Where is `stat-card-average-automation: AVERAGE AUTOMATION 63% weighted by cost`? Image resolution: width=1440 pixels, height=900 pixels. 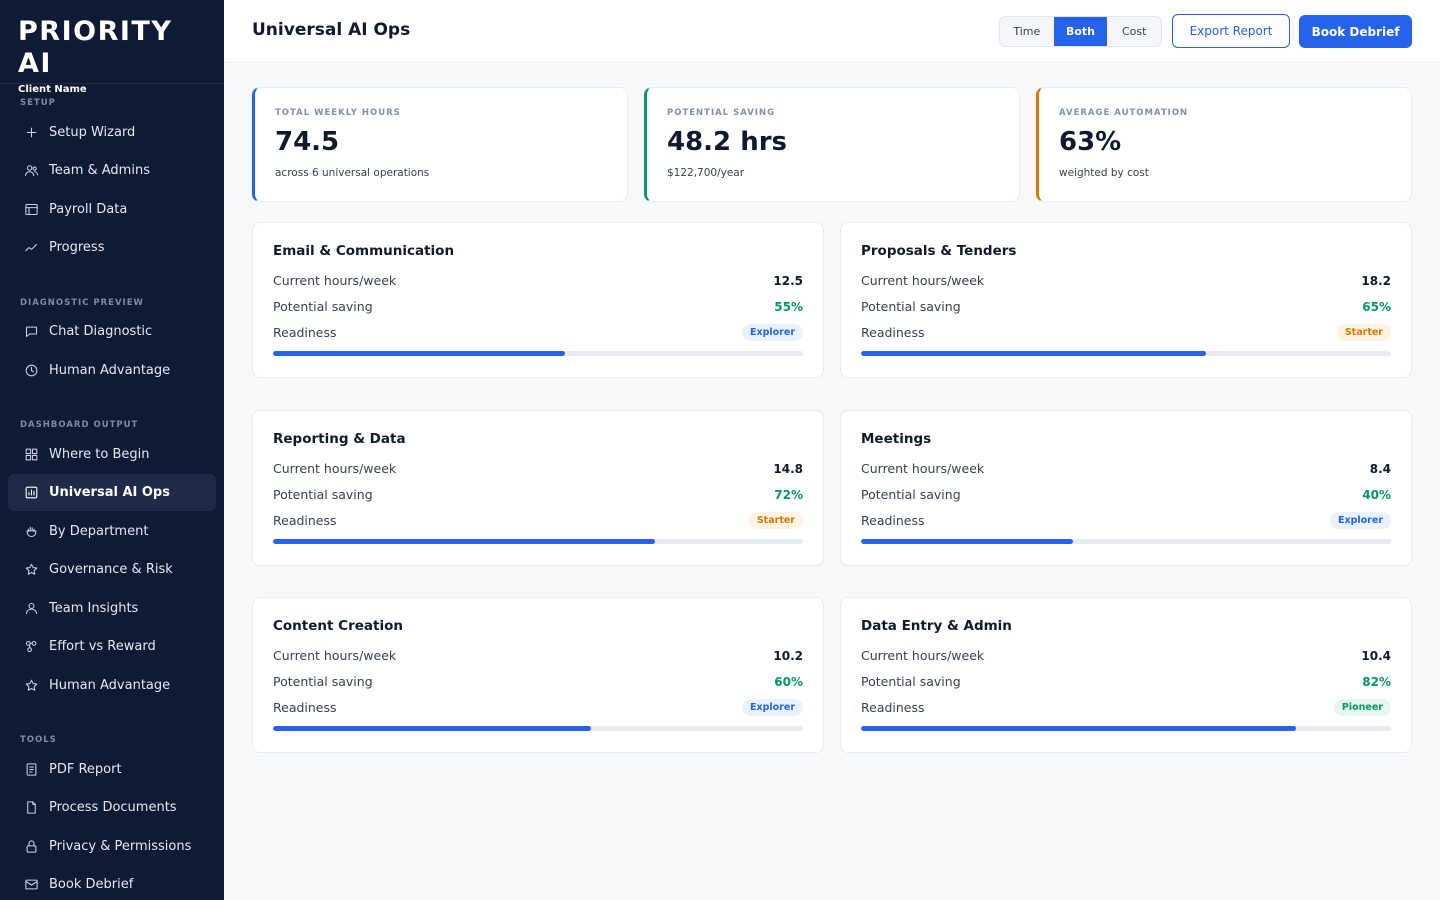 stat-card-average-automation: AVERAGE AUTOMATION 63% weighted by cost is located at coordinates (1224, 144).